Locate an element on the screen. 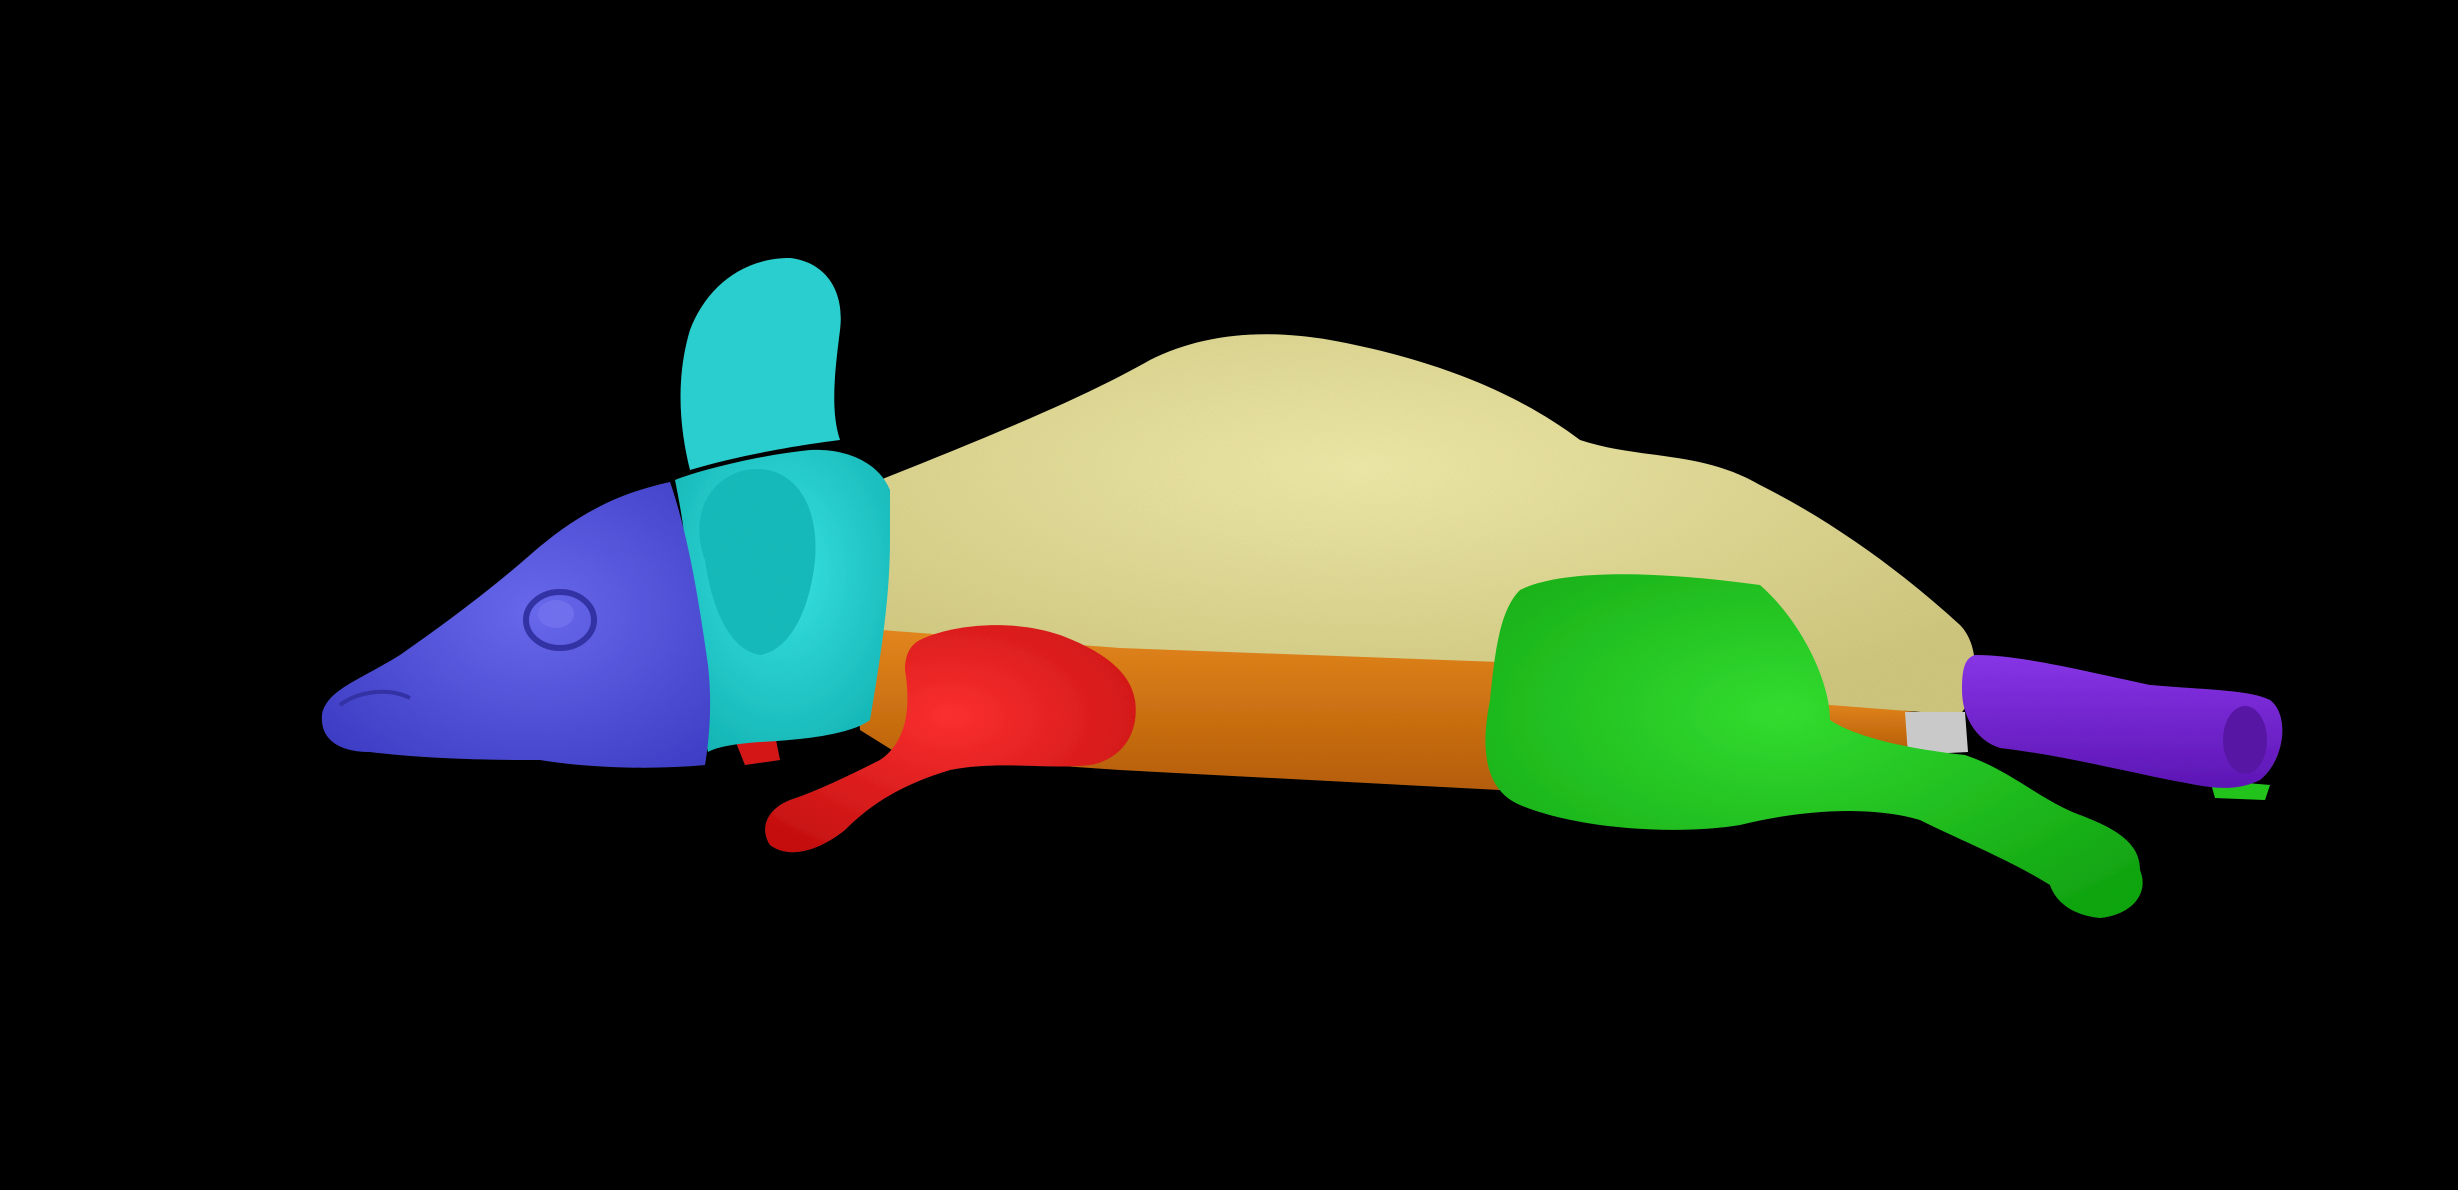  head-segment is located at coordinates (516, 625).